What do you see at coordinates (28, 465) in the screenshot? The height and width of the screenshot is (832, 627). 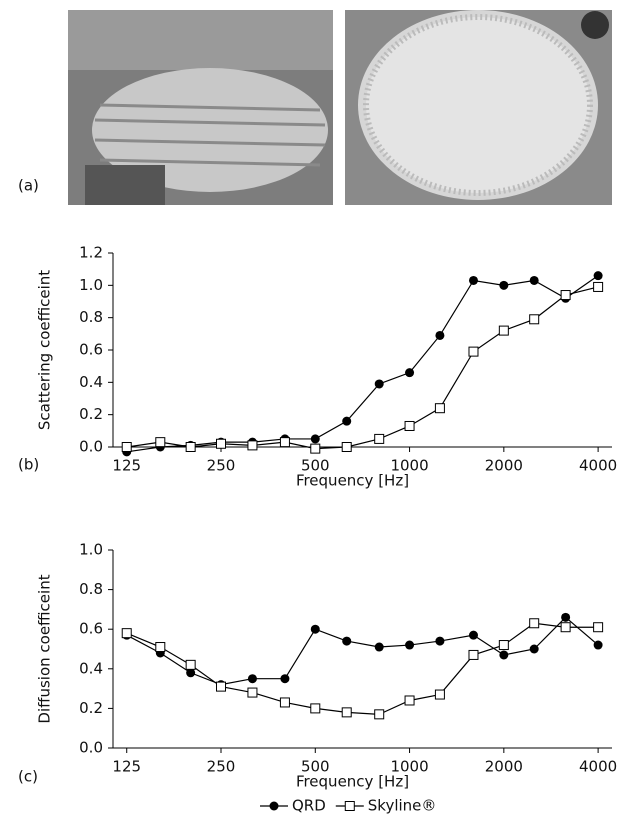 I see `panel-label: (b)` at bounding box center [28, 465].